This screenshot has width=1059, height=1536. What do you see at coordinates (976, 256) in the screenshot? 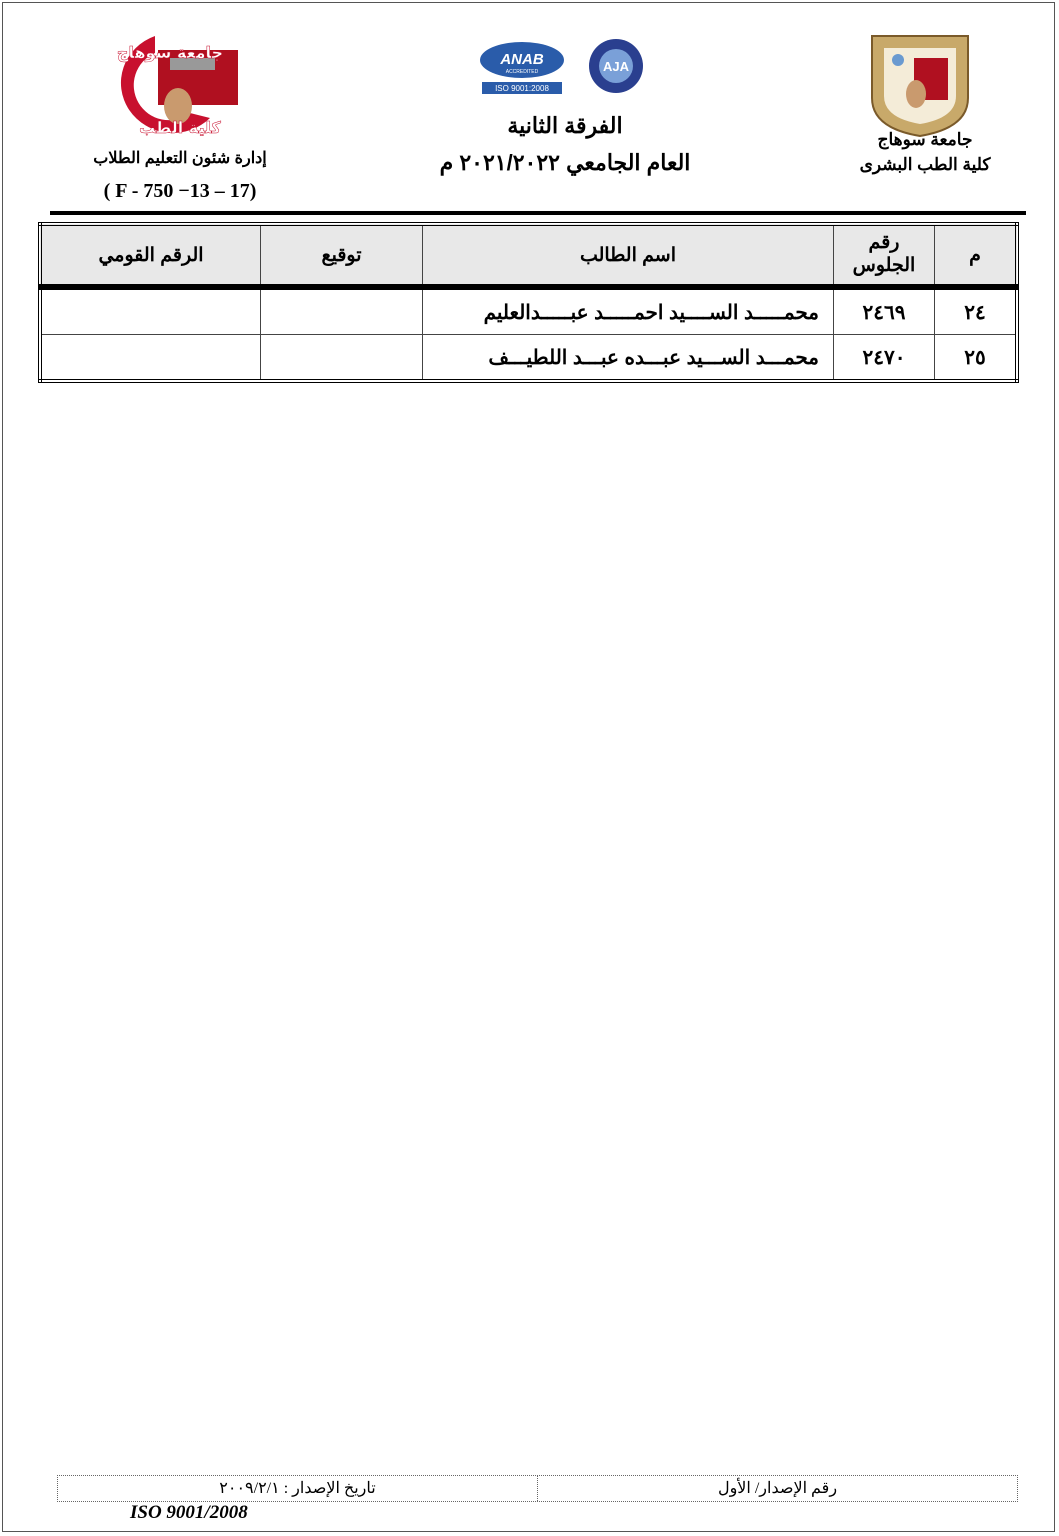
I see `header-index: م` at bounding box center [976, 256].